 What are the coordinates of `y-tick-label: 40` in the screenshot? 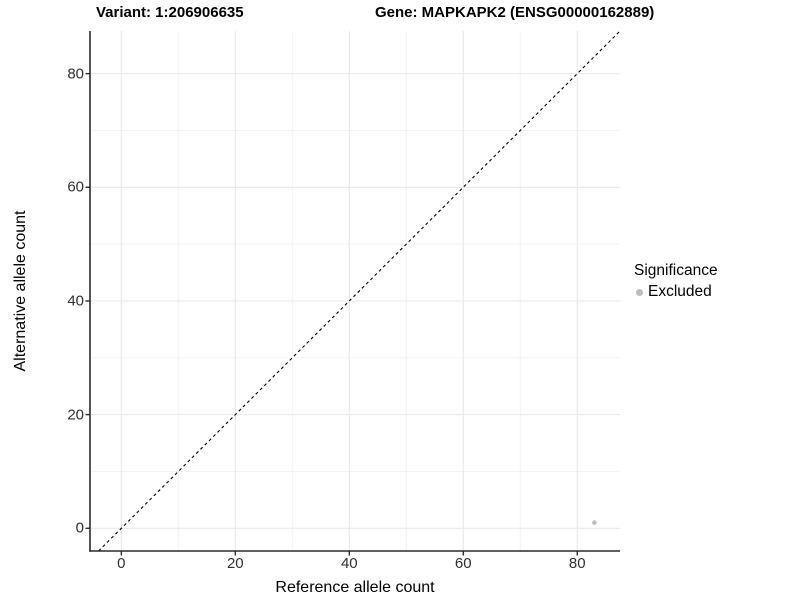 It's located at (75, 301).